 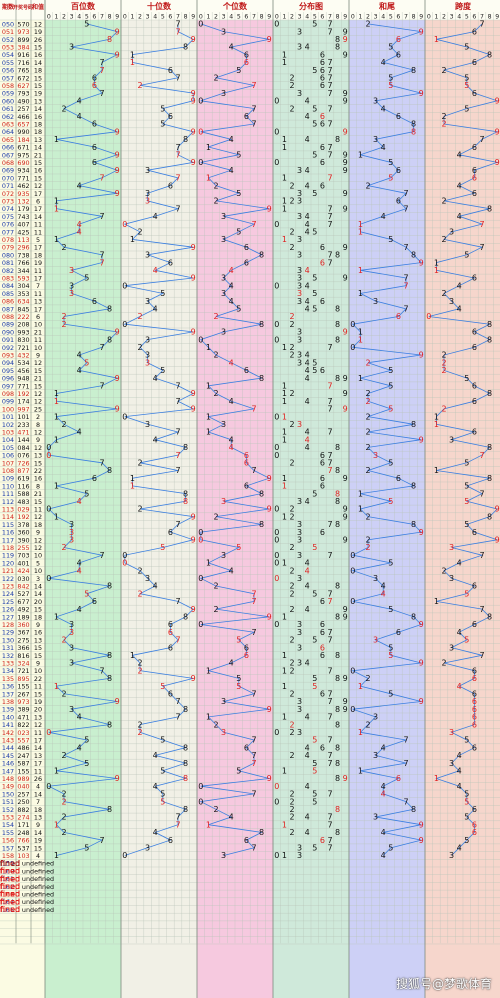 I want to click on trend-digit-spans: 5, so click(x=466, y=486).